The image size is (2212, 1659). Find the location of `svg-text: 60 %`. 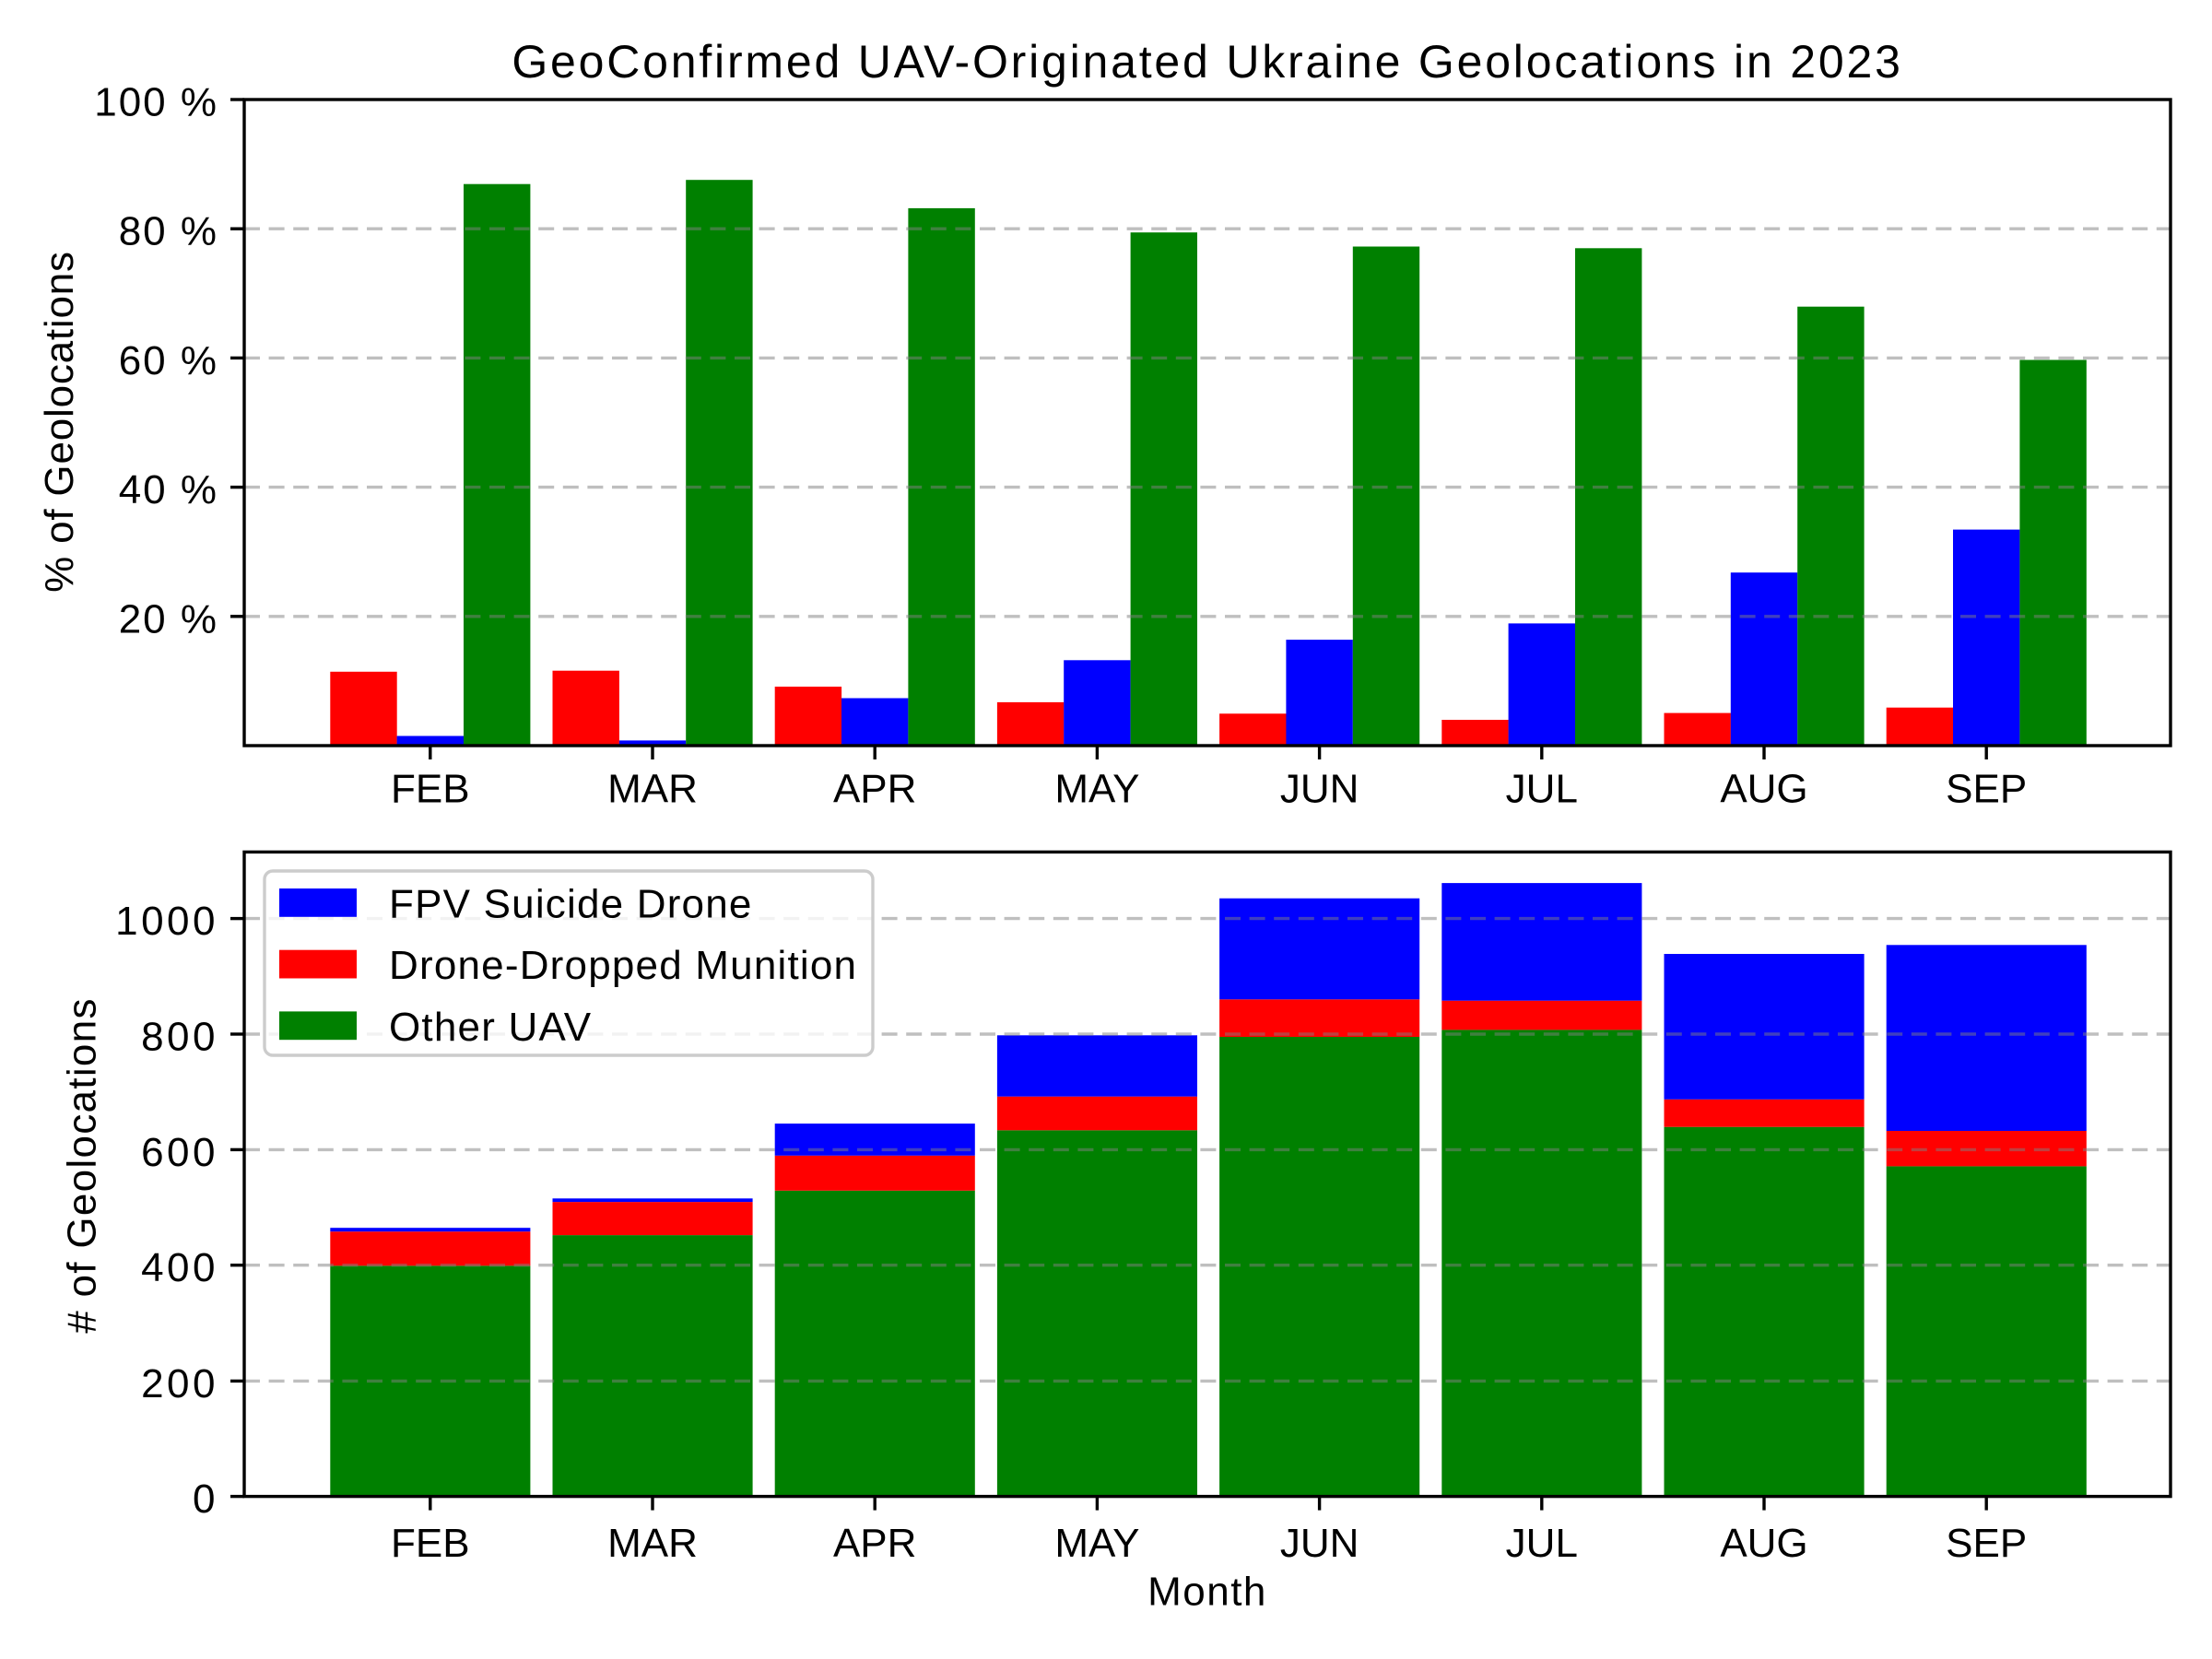

svg-text: 60 % is located at coordinates (168, 360).